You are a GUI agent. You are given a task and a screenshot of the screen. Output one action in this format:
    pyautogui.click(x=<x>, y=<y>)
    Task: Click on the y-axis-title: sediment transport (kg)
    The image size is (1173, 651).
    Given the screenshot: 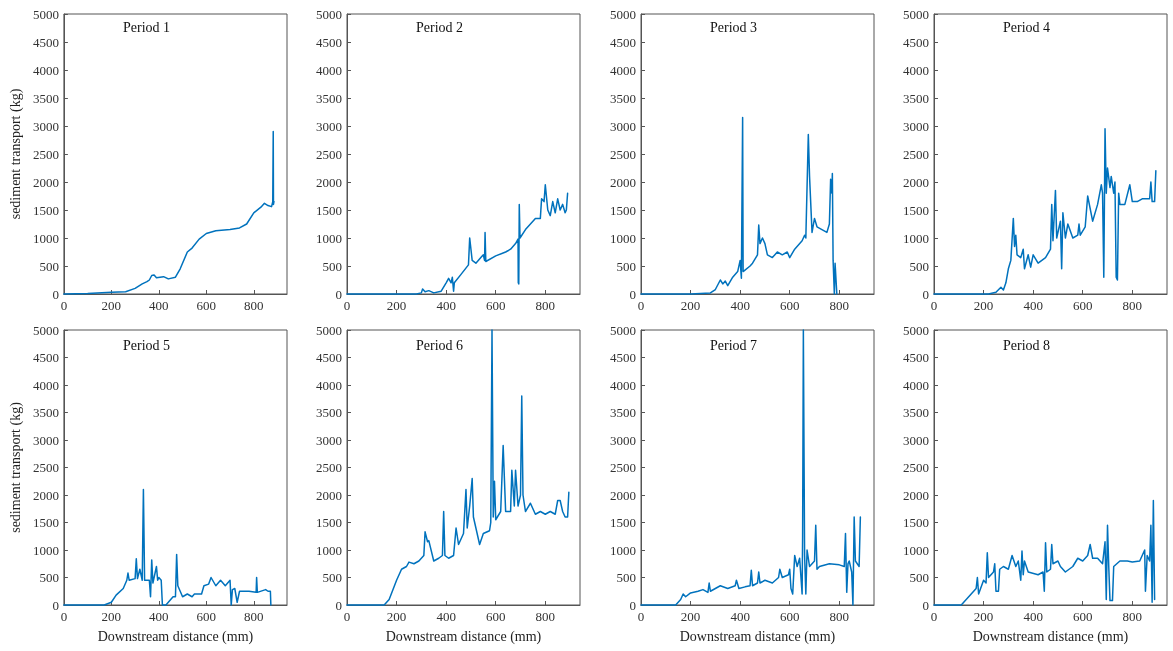 What is the action you would take?
    pyautogui.click(x=15, y=467)
    